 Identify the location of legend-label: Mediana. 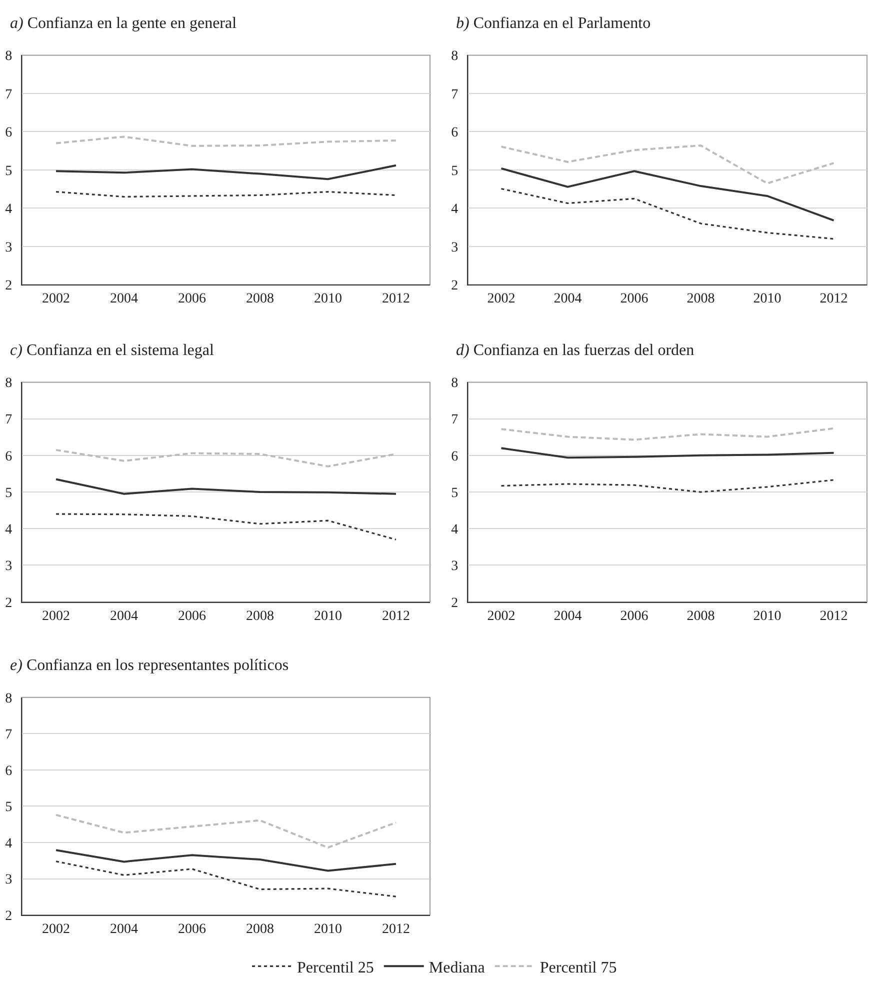
(456, 967).